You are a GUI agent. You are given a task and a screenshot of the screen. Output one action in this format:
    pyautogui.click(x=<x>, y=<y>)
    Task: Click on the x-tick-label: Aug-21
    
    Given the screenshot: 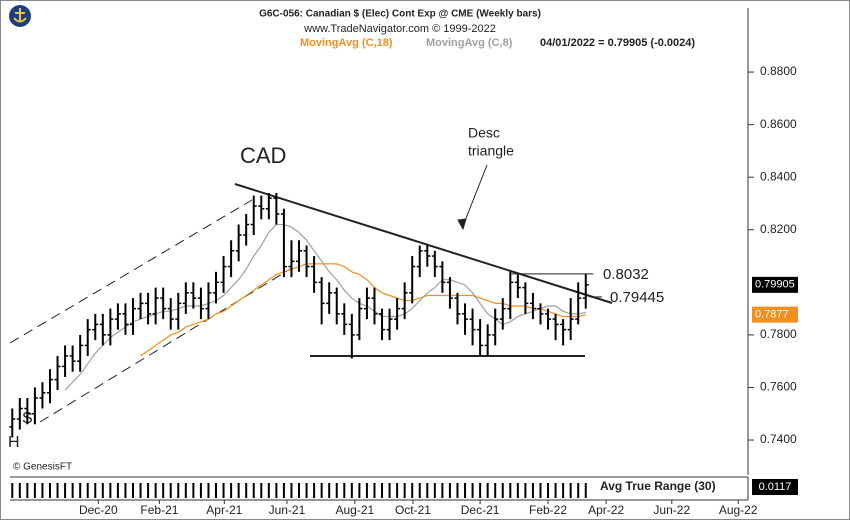 What is the action you would take?
    pyautogui.click(x=355, y=510)
    